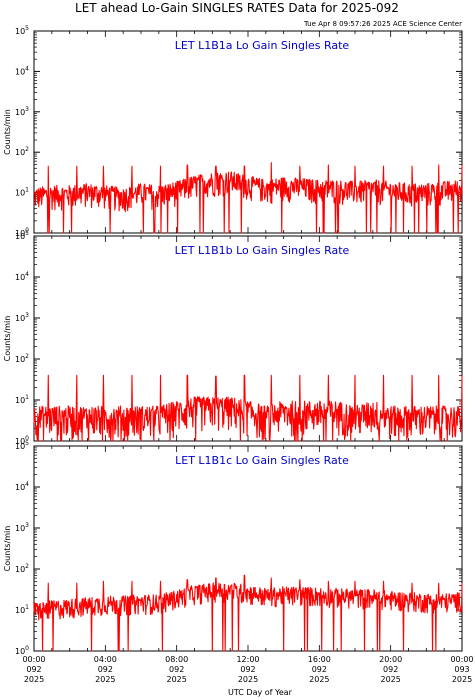 The image size is (475, 700). Describe the element at coordinates (247, 659) in the screenshot. I see `svg-text: 12:00` at that location.